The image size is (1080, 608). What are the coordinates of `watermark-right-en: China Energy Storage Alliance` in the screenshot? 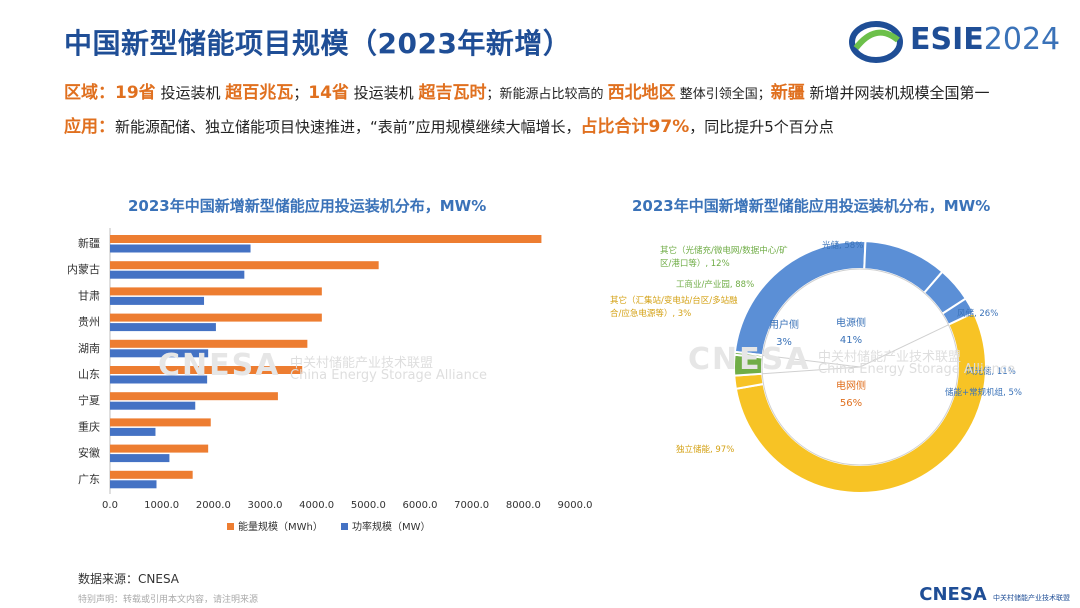 It's located at (916, 369).